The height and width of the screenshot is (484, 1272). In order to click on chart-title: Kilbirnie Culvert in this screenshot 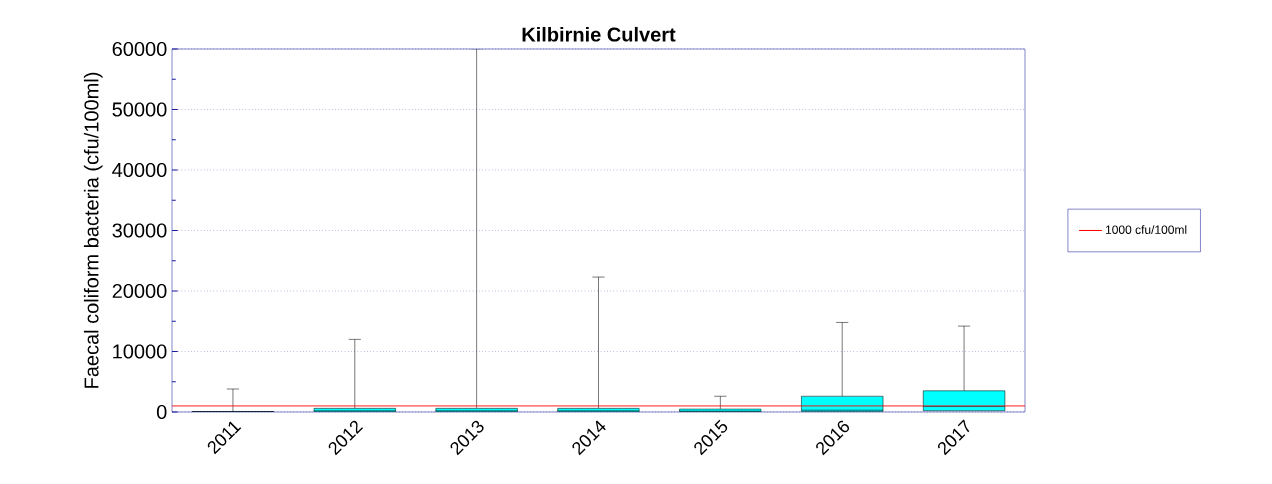, I will do `click(599, 34)`.